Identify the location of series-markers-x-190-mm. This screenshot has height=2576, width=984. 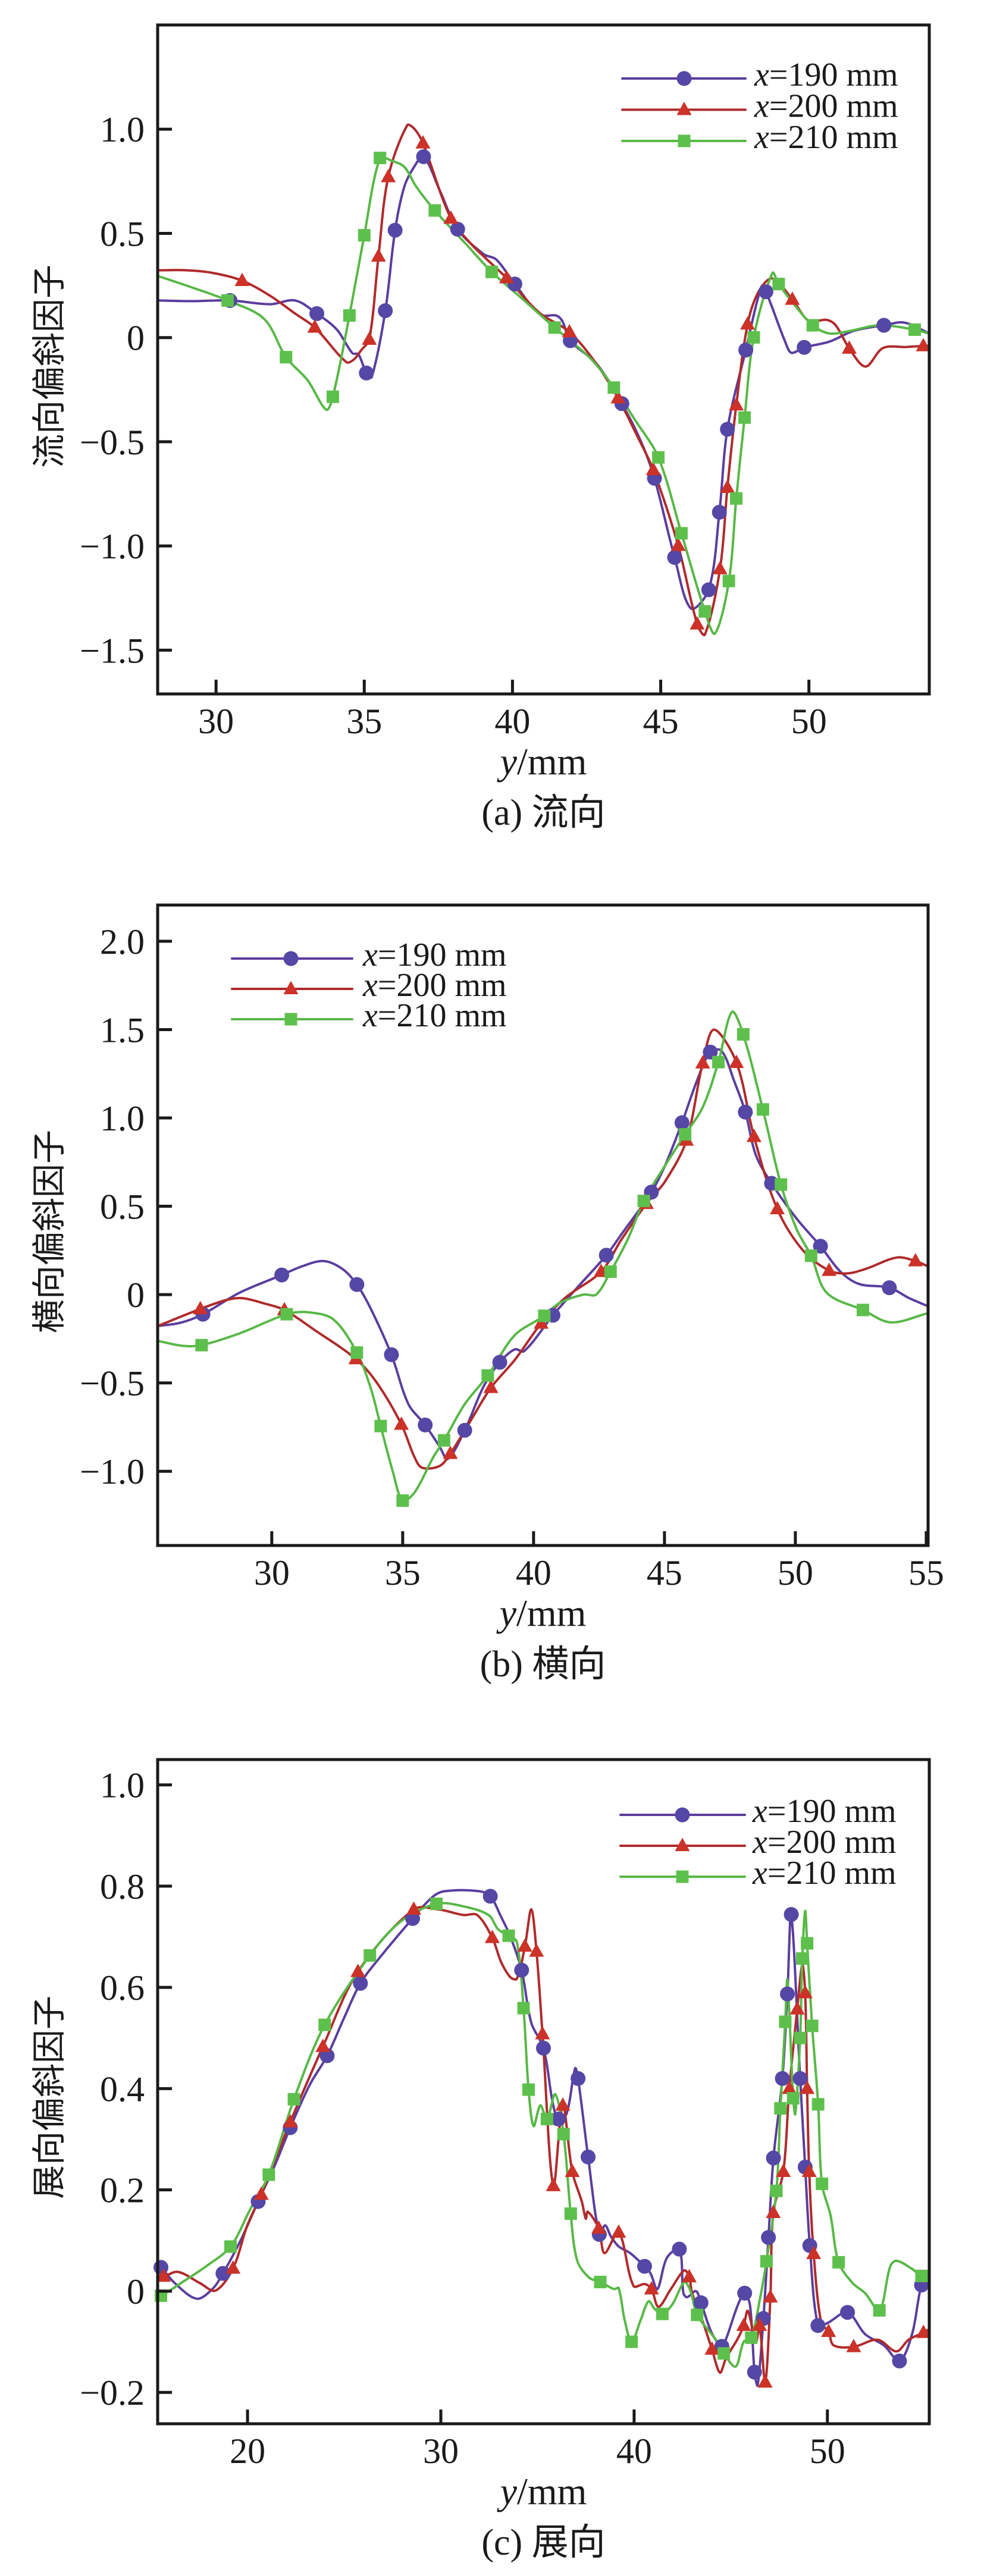
(557, 373).